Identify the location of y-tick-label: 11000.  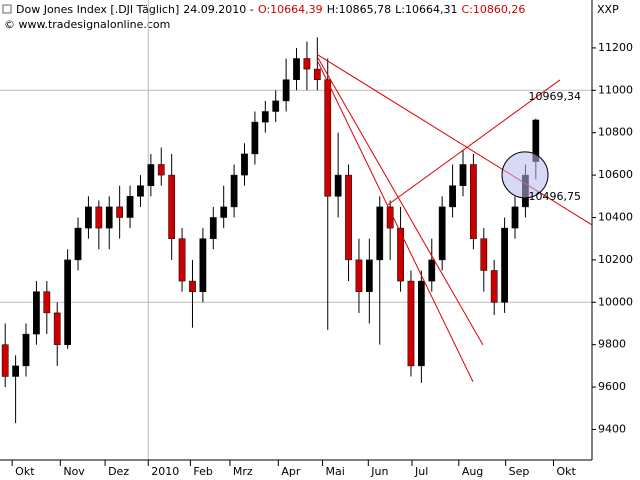
(615, 89).